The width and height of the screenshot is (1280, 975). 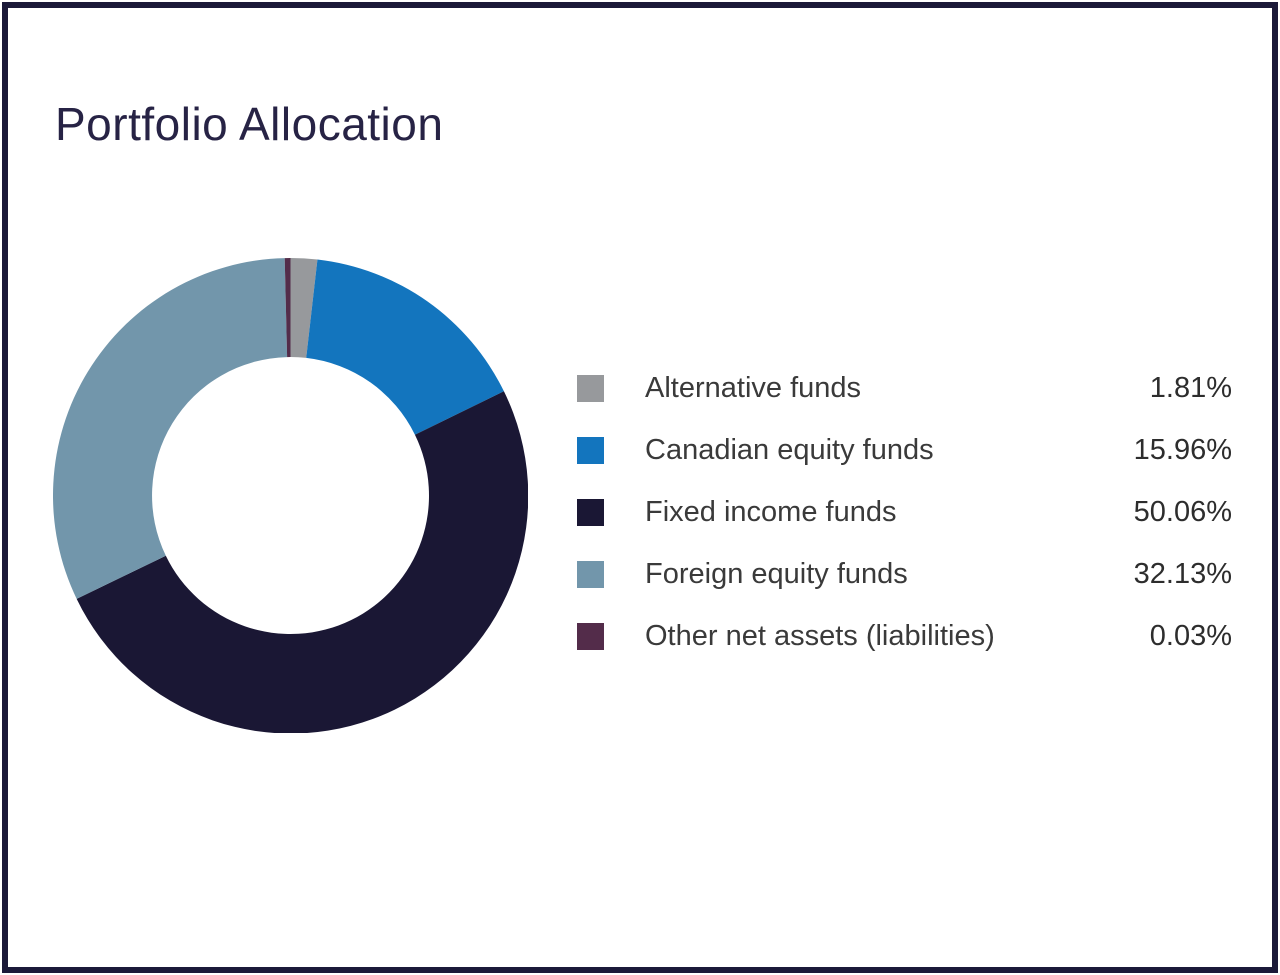 What do you see at coordinates (302, 562) in the screenshot?
I see `donut-slice-fixed-income-funds` at bounding box center [302, 562].